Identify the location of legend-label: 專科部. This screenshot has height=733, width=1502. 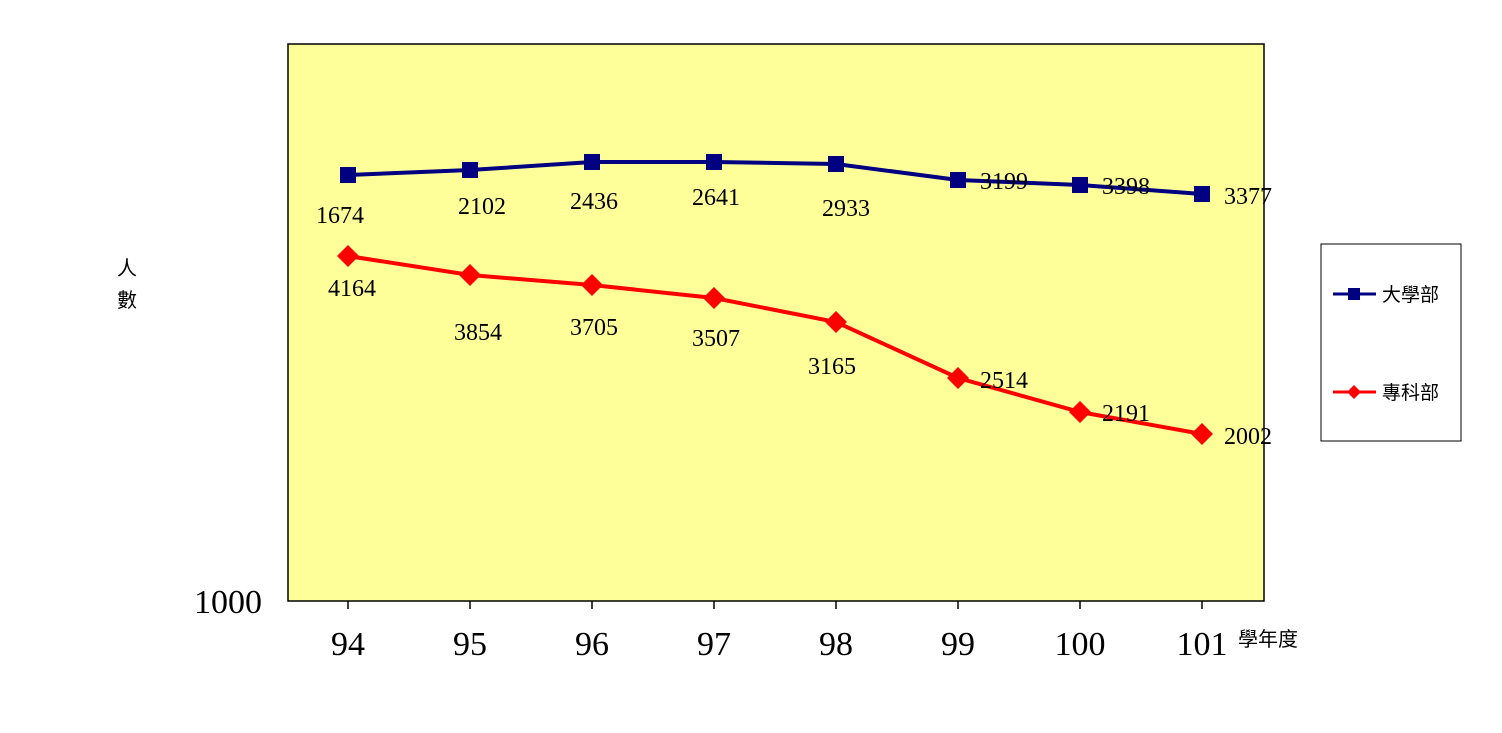
(1410, 393).